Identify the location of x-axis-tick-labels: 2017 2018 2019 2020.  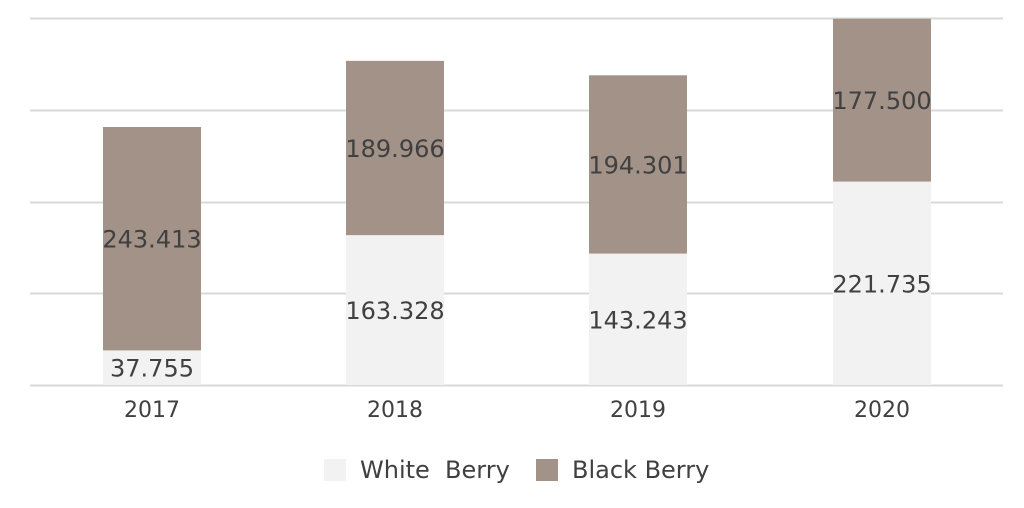
(517, 410).